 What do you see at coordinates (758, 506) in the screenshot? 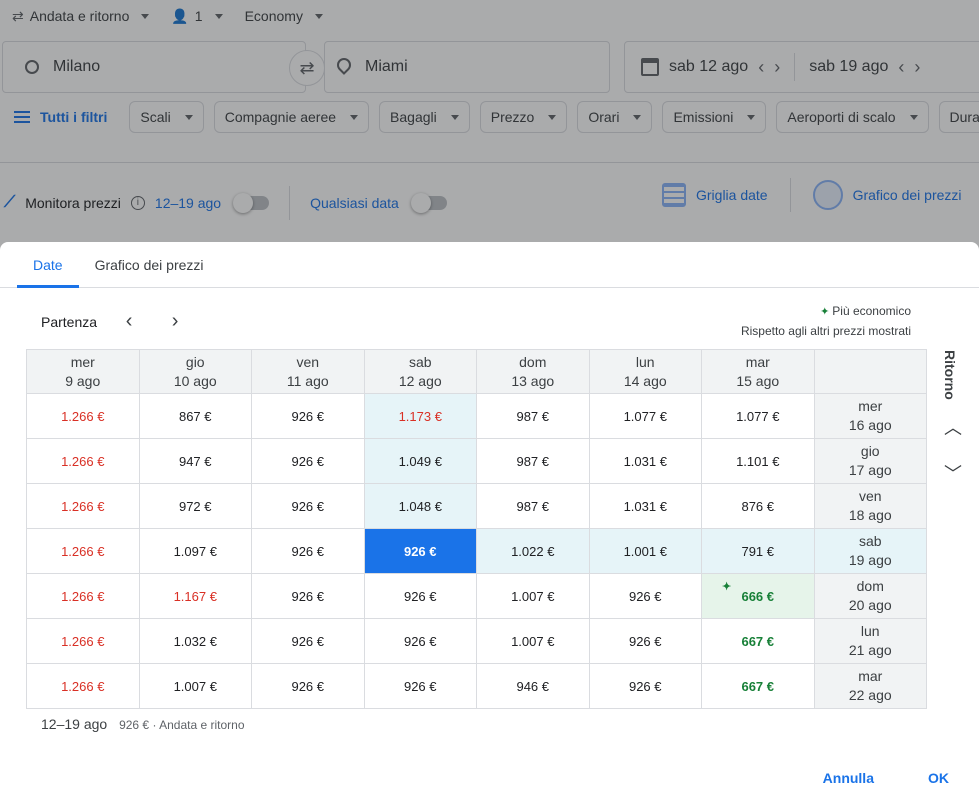
I see `price-cell: 876 €` at bounding box center [758, 506].